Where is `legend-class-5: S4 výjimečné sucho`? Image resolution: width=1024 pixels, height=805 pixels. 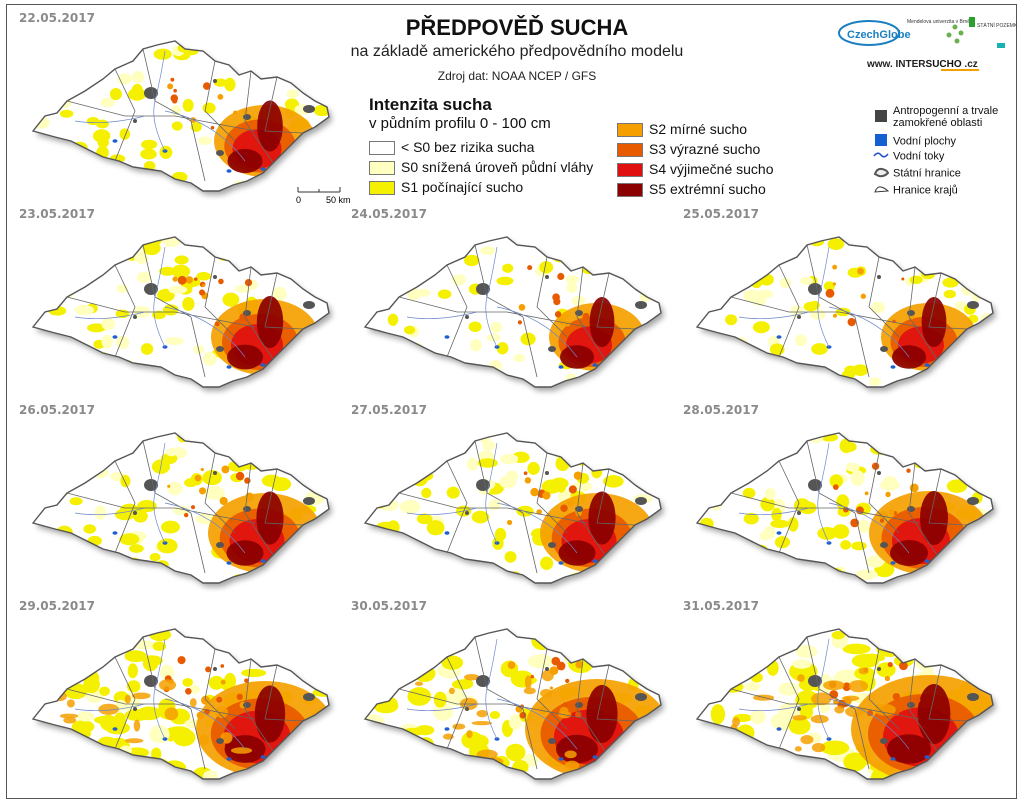
legend-class-5: S4 výjimečné sucho is located at coordinates (695, 169).